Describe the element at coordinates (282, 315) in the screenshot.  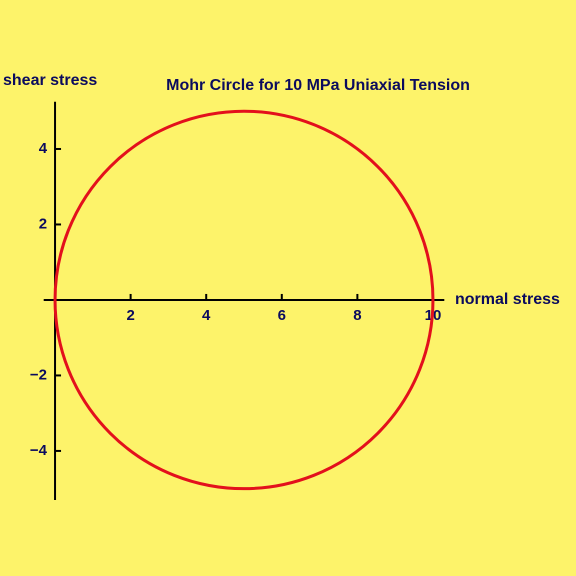
I see `x-tick-label: 6` at that location.